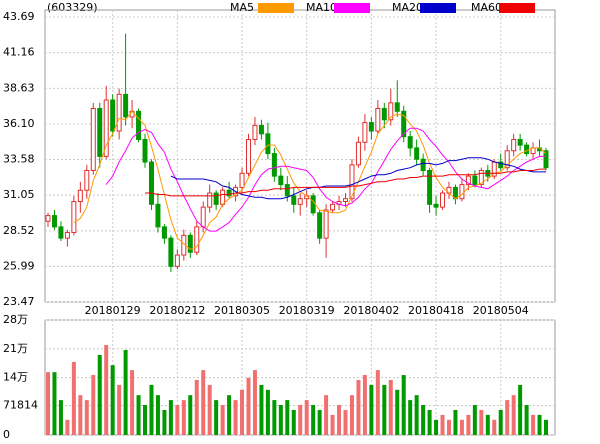 The image size is (600, 444). What do you see at coordinates (177, 310) in the screenshot?
I see `x-tick-label: 20180212` at bounding box center [177, 310].